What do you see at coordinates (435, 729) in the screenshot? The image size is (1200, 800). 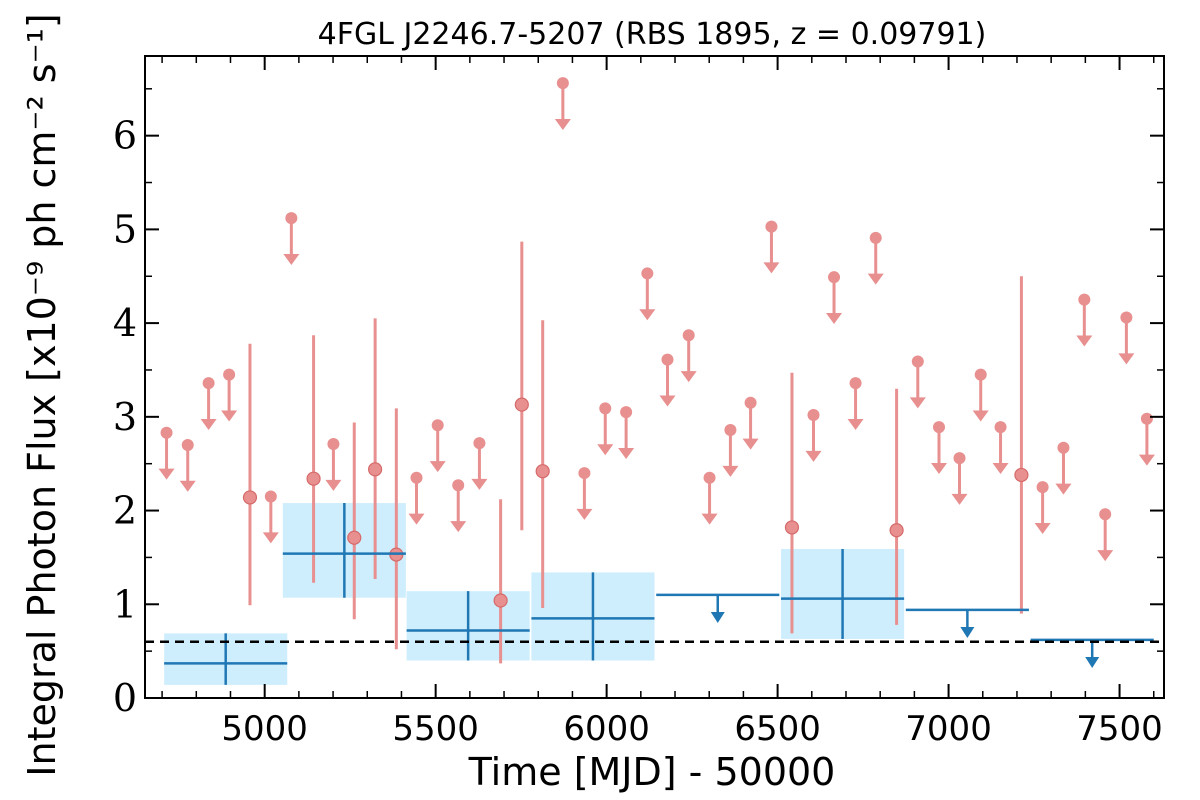 I see `x-tick-label-1: 5500` at bounding box center [435, 729].